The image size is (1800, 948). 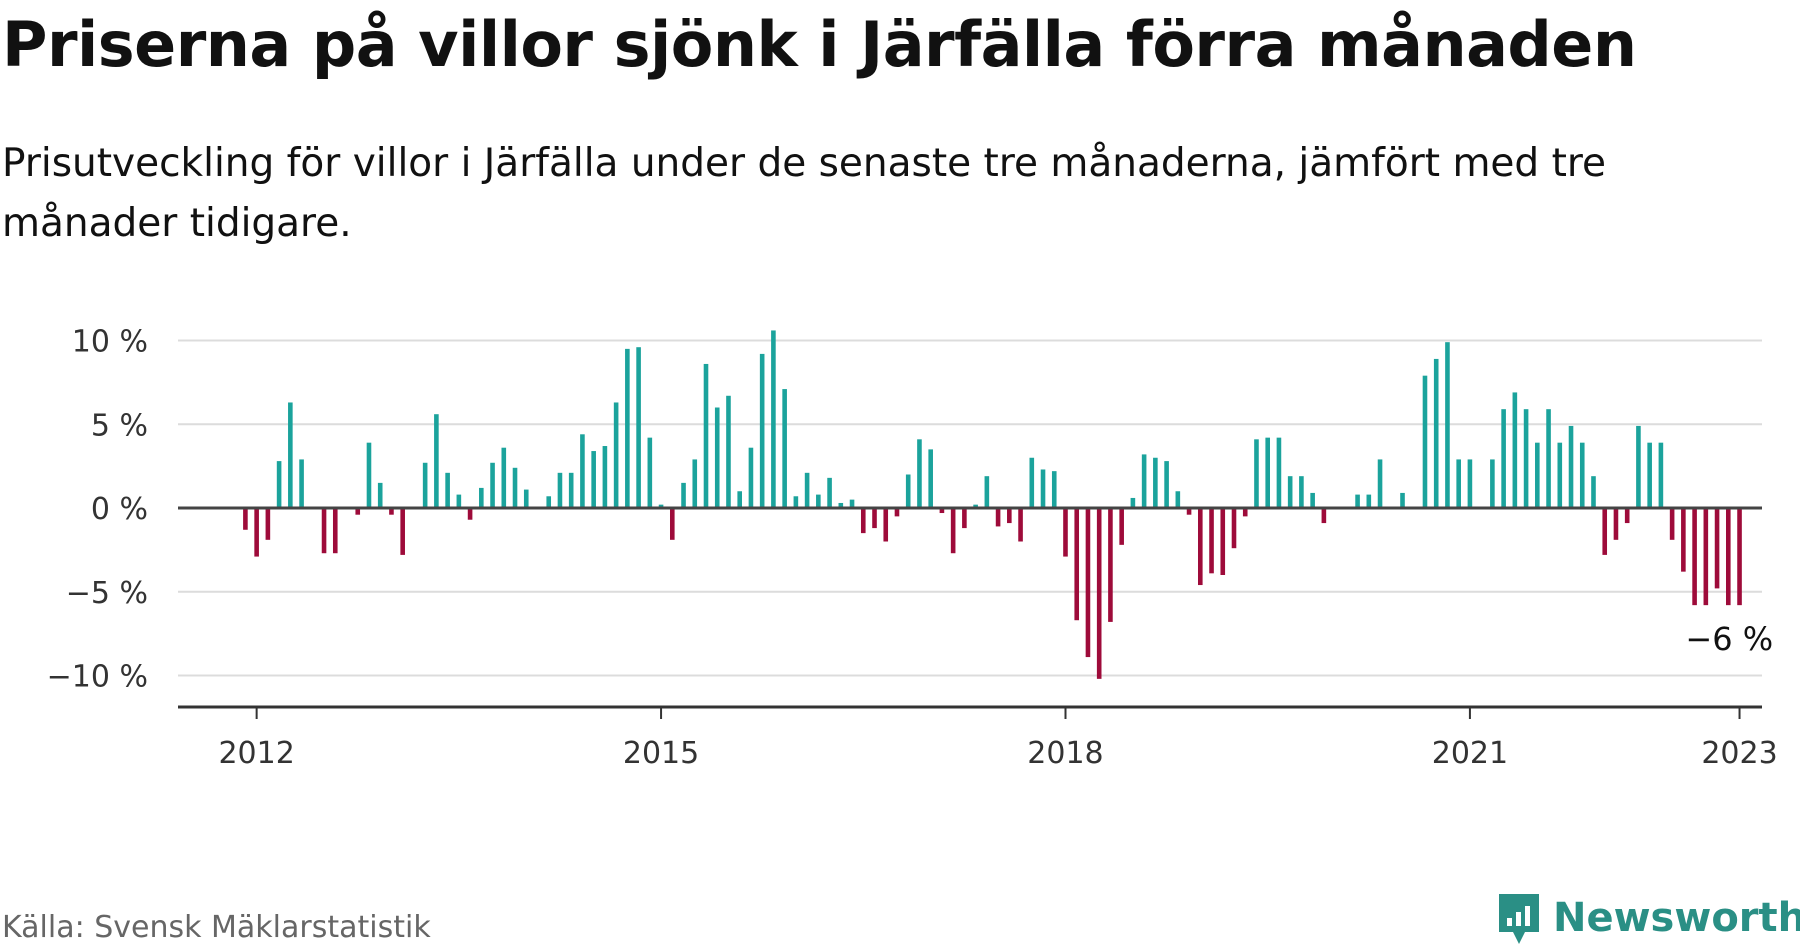 I want to click on y-axis-labels: 10 % 5 % 0 % −5 % −10 %, so click(x=97, y=510).